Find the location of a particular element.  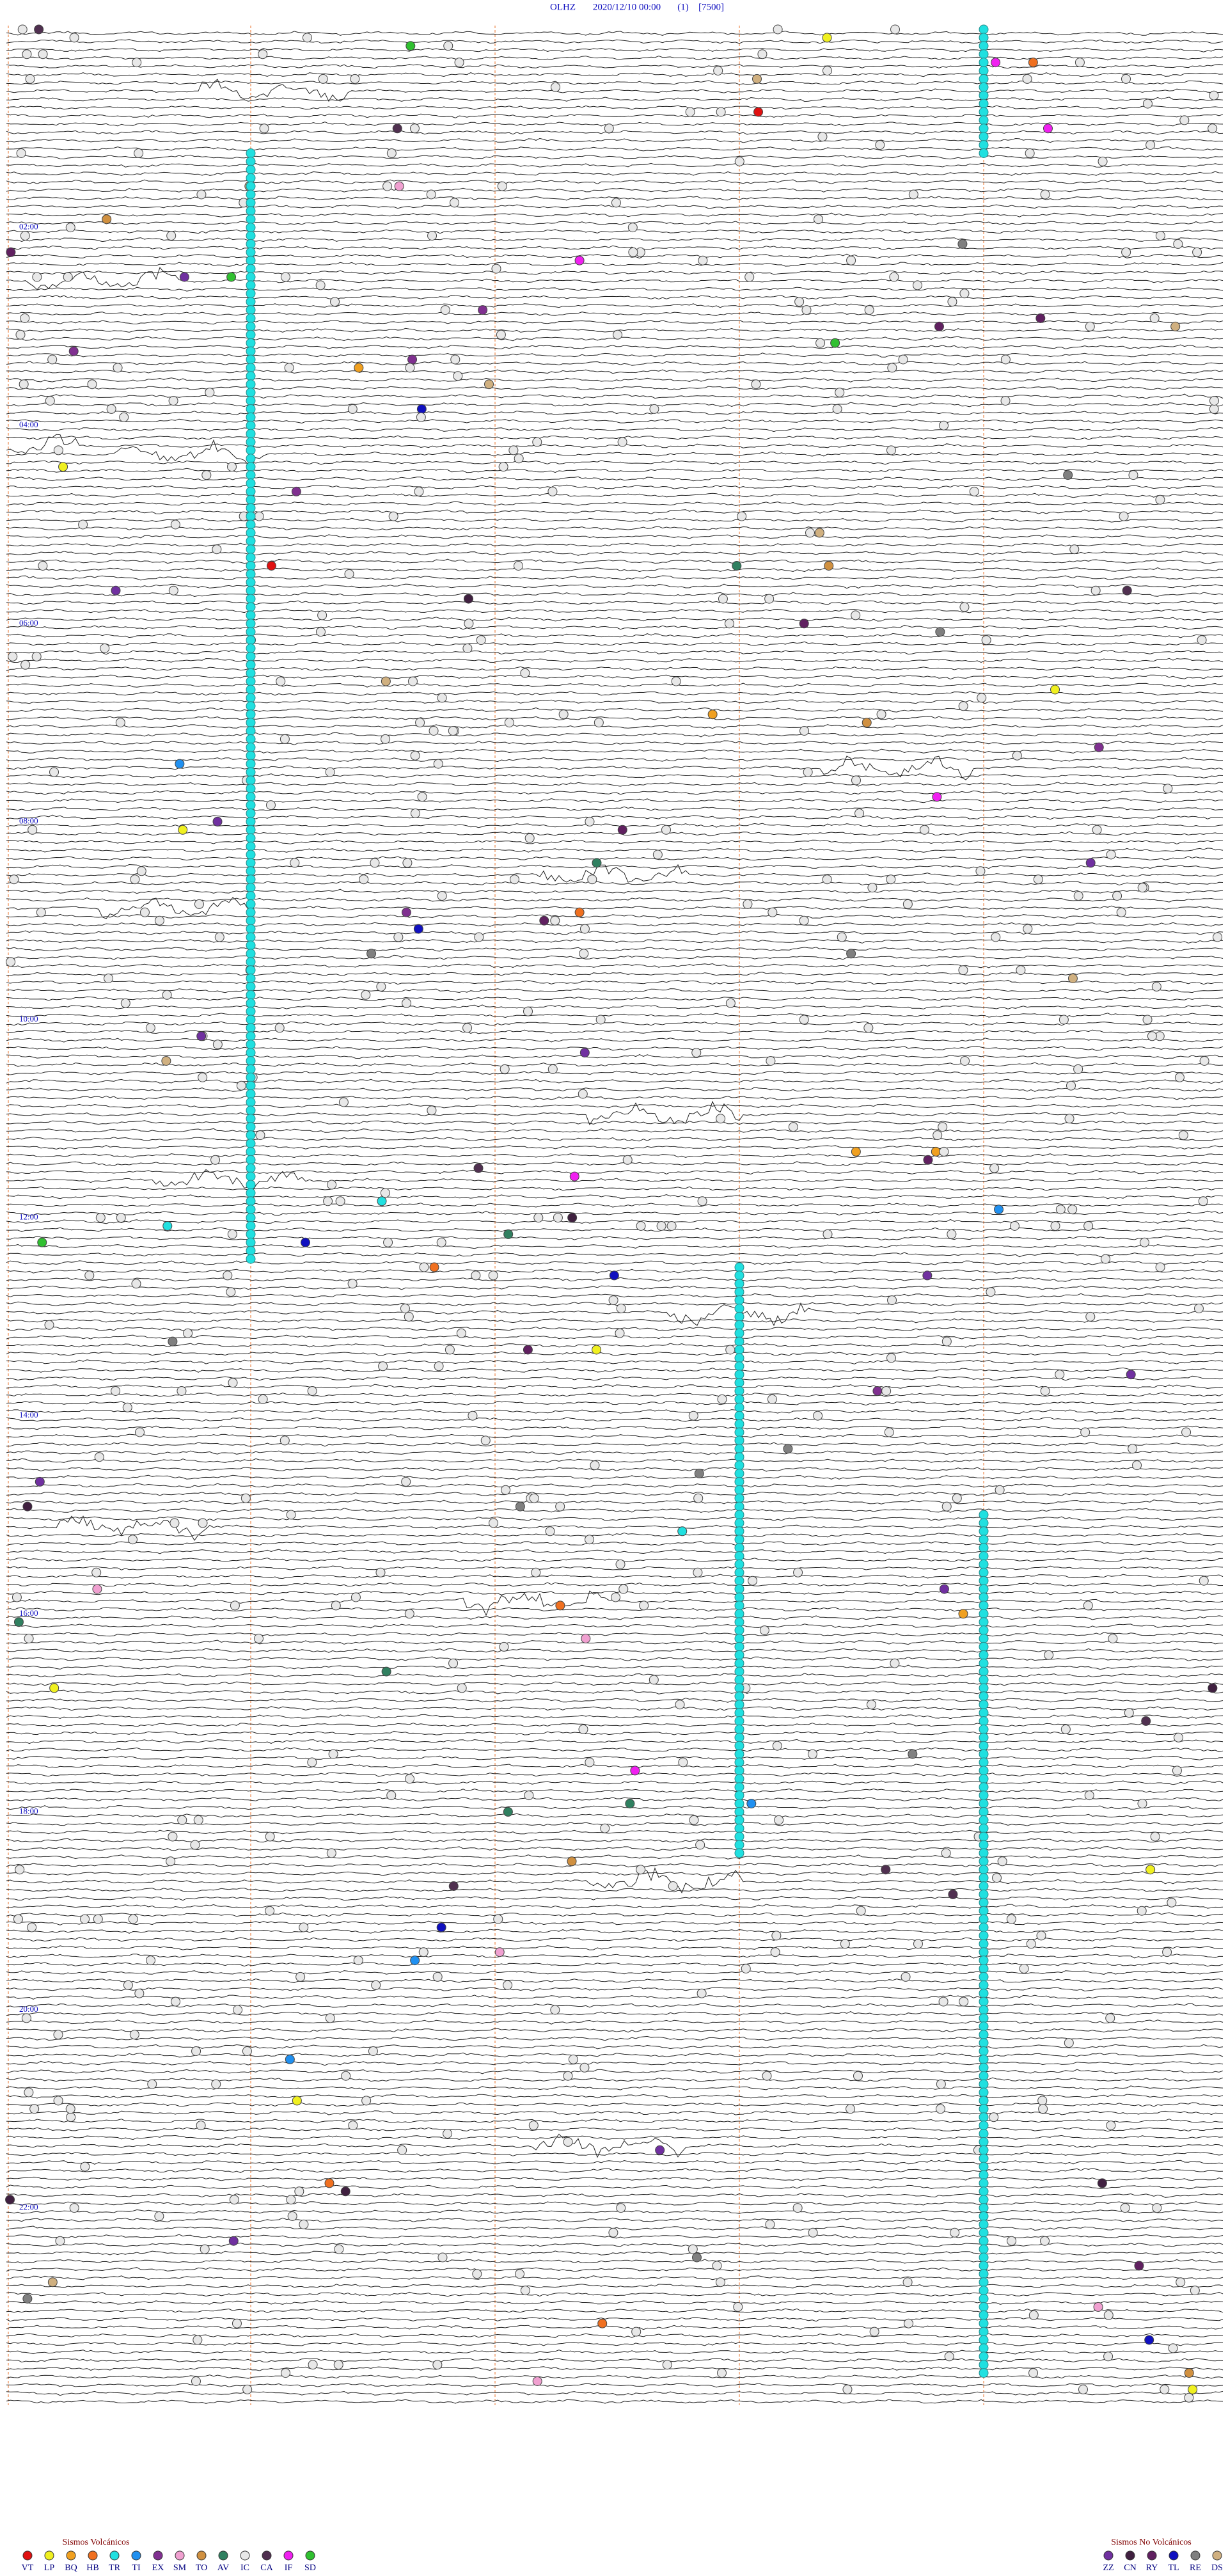

legend-code: TO is located at coordinates (201, 2568).